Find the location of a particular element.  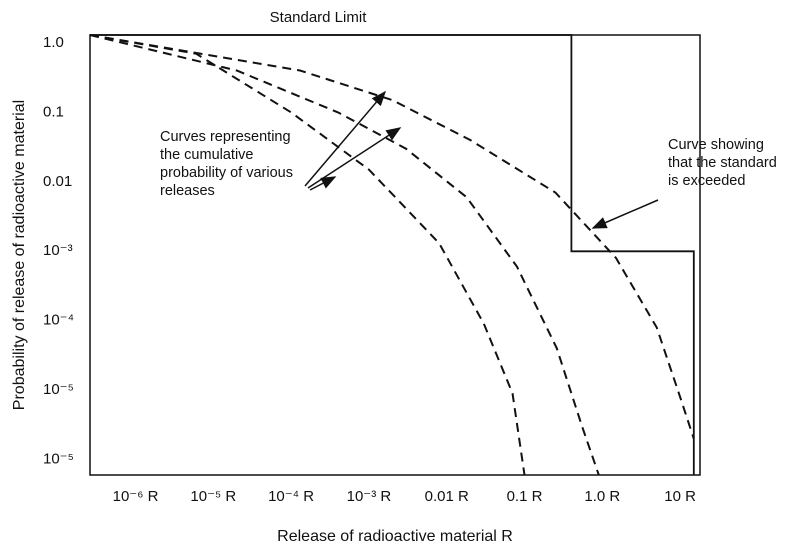

y-tick-label: 10⁻³ is located at coordinates (58, 250).